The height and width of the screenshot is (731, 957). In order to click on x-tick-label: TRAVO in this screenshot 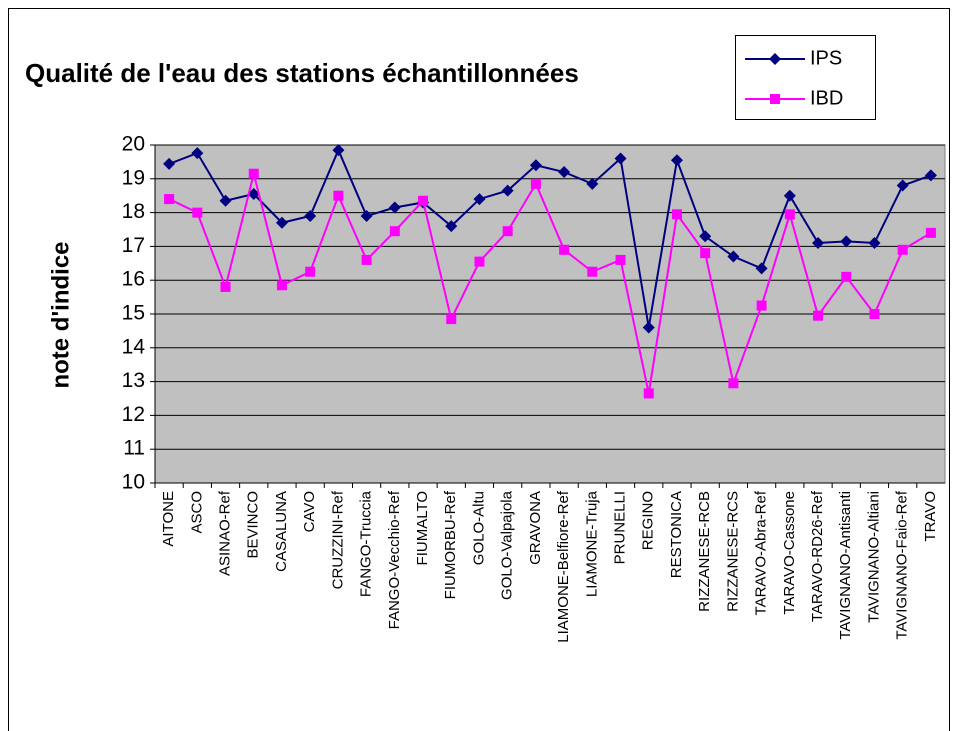, I will do `click(930, 516)`.